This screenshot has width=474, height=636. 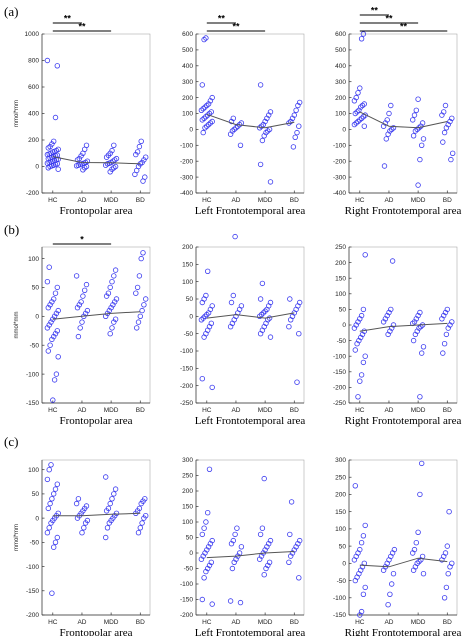 I want to click on y-axis-label: mmol*mm, so click(x=17, y=325).